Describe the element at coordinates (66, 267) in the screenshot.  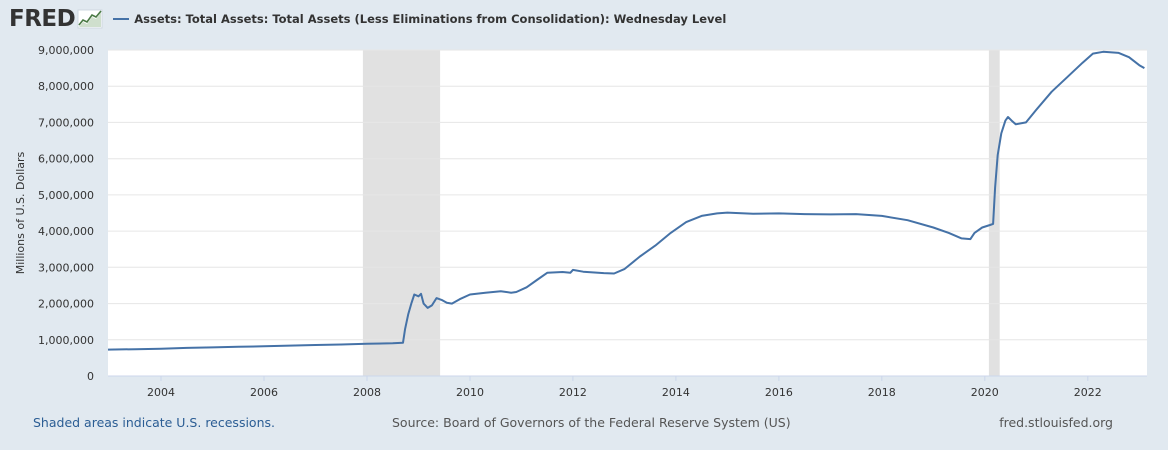
I see `y-tick-label: 3,000,000` at that location.